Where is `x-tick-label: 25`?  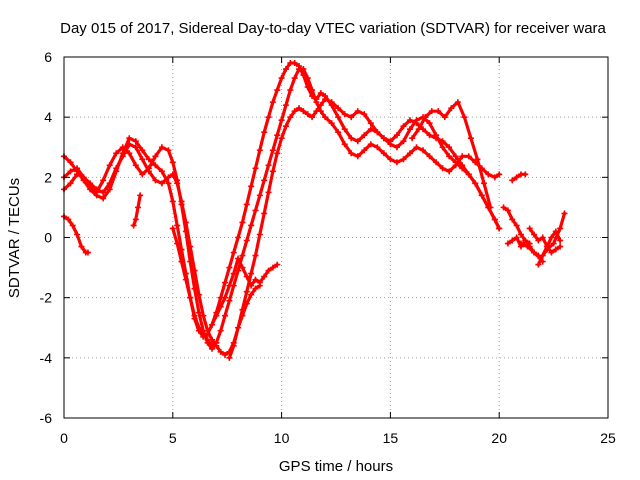 x-tick-label: 25 is located at coordinates (608, 438).